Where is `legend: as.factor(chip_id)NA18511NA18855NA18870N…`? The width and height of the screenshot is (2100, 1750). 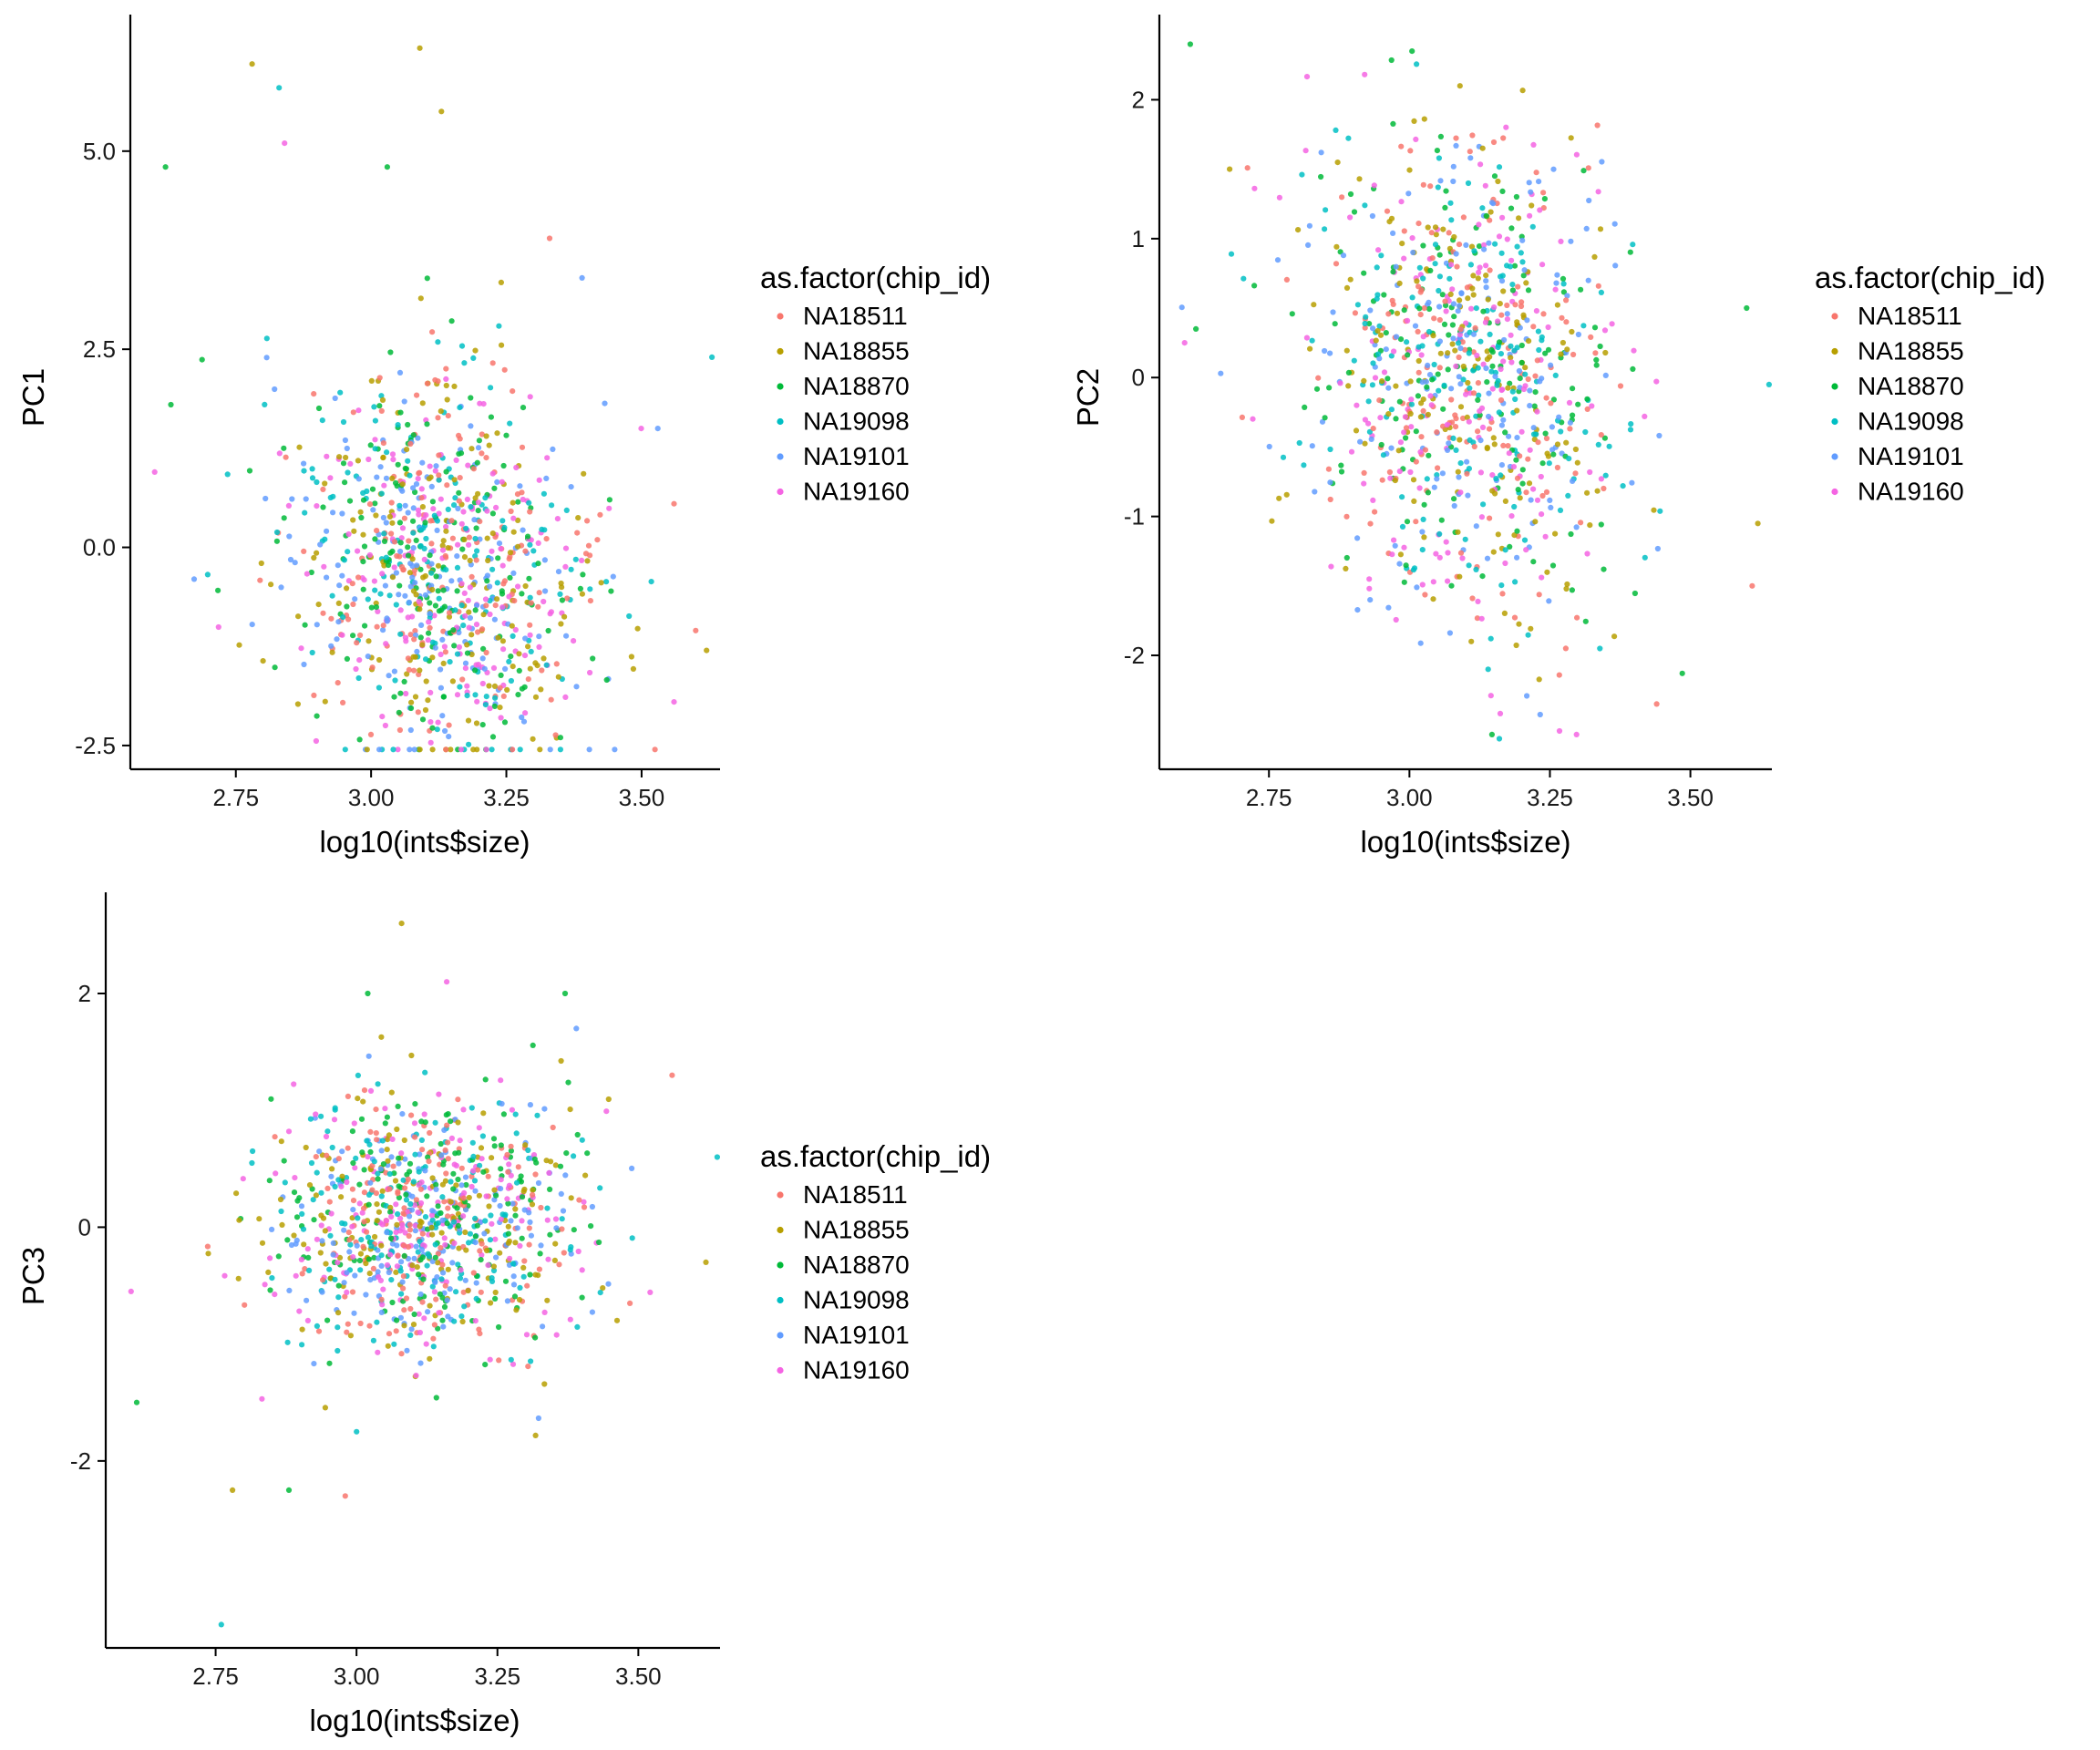 legend: as.factor(chip_id)NA18511NA18855NA18870N… is located at coordinates (875, 1262).